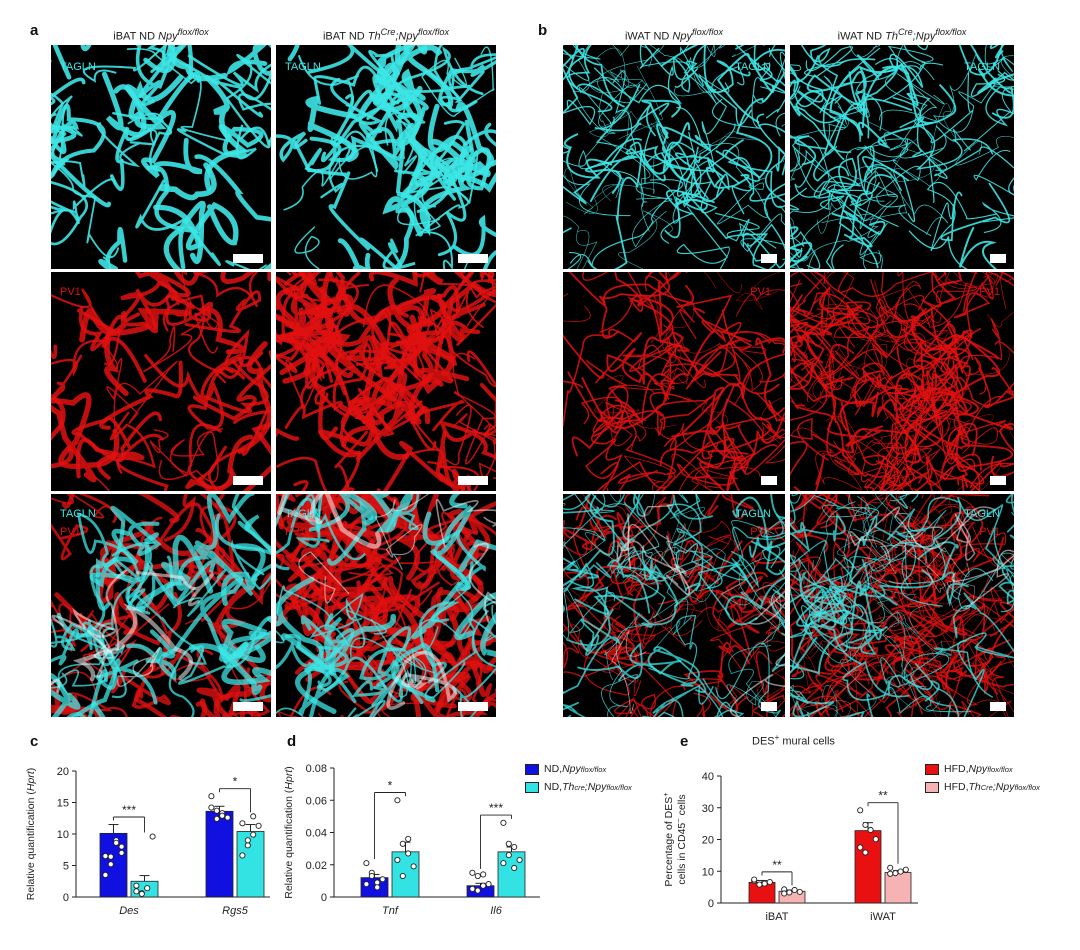 Image resolution: width=1080 pixels, height=950 pixels. What do you see at coordinates (66, 867) in the screenshot?
I see `y-tick-label: 5` at bounding box center [66, 867].